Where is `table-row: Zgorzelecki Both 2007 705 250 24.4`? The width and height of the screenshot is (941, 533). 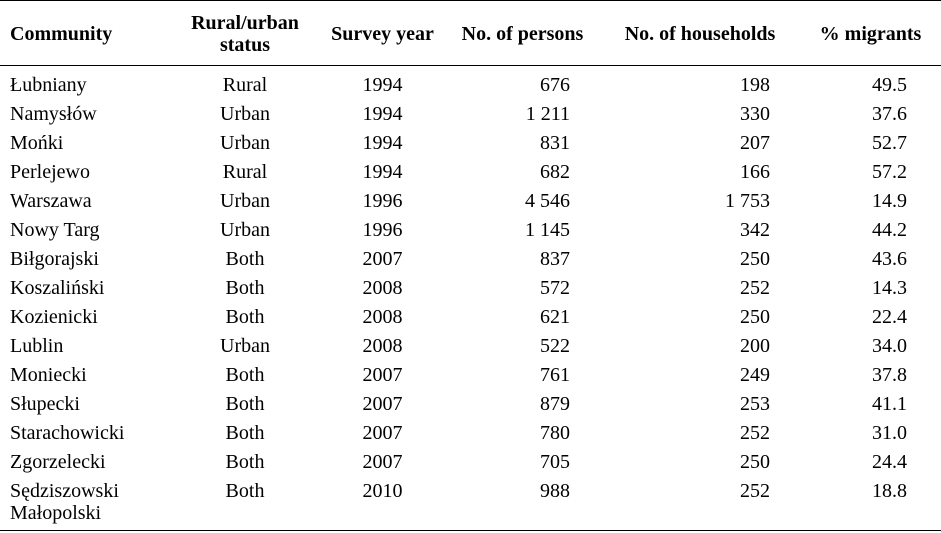
table-row: Zgorzelecki Both 2007 705 250 24.4 is located at coordinates (470, 462).